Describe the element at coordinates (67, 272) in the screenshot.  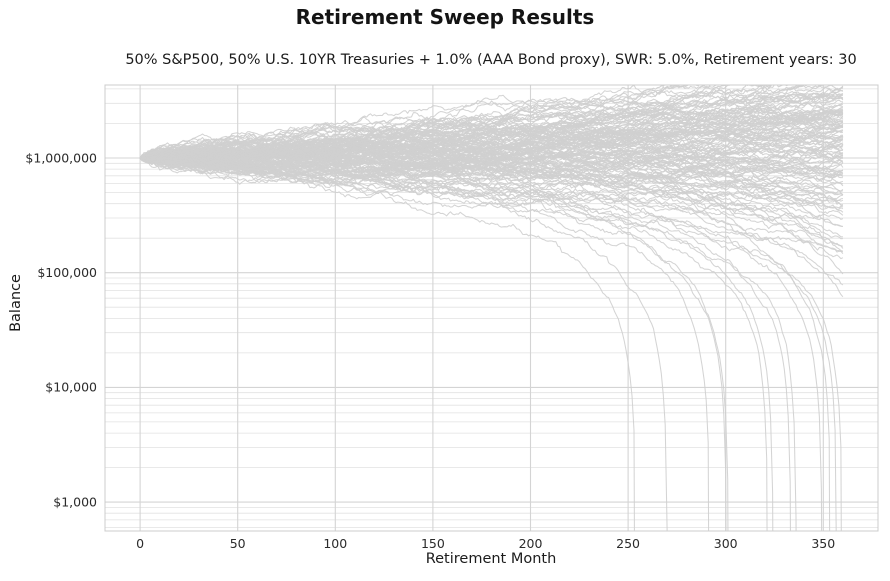
I see `y-tick-label: $100,000` at that location.